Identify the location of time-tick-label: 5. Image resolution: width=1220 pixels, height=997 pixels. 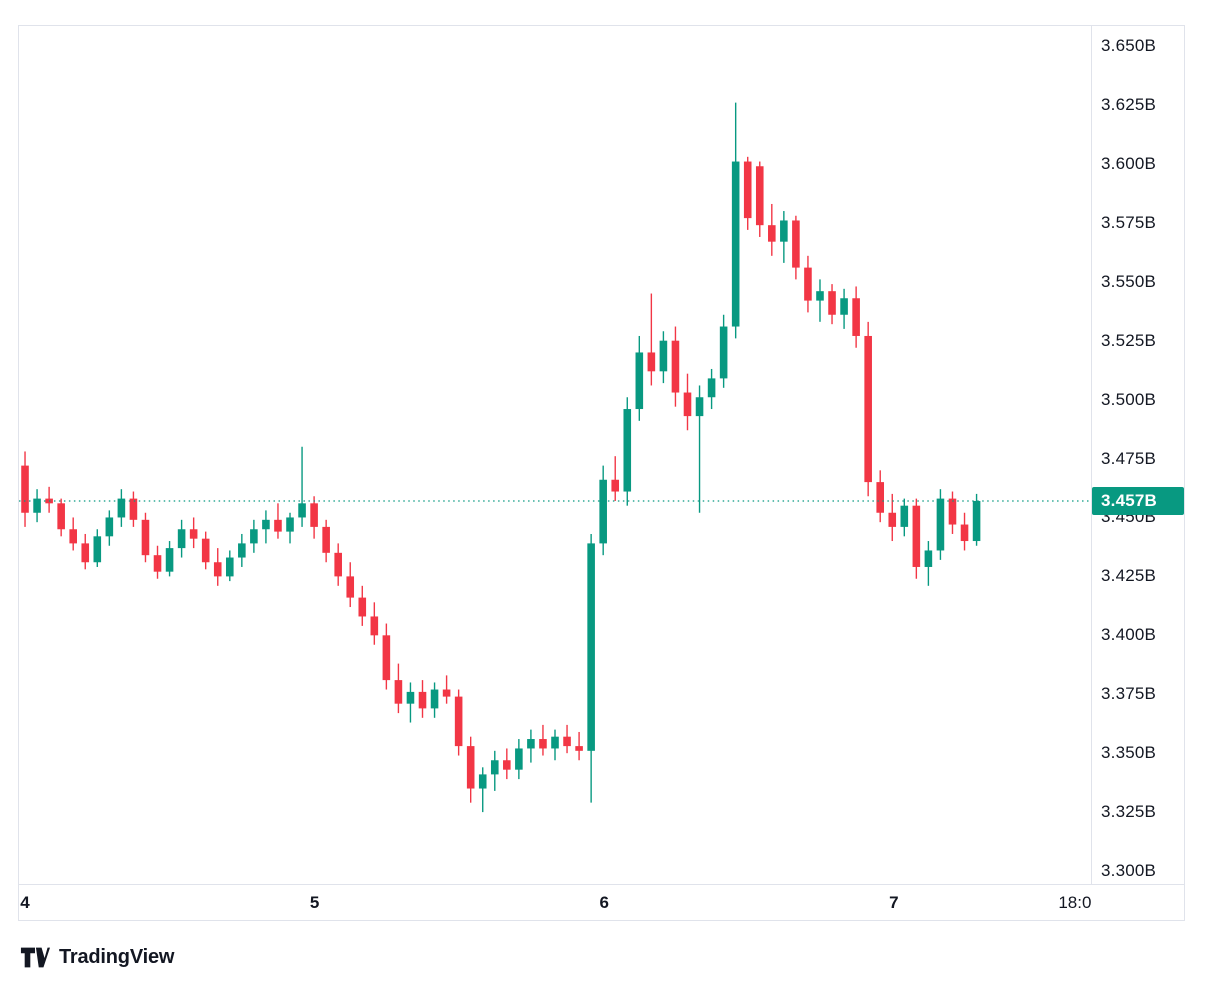
(314, 902).